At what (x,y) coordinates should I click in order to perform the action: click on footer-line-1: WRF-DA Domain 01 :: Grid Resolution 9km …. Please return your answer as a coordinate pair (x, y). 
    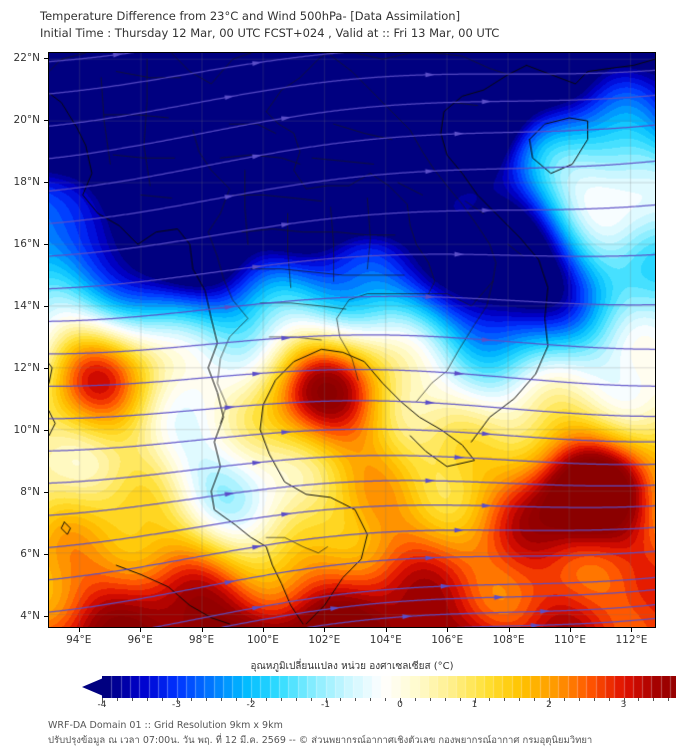
    Looking at the image, I should click on (165, 725).